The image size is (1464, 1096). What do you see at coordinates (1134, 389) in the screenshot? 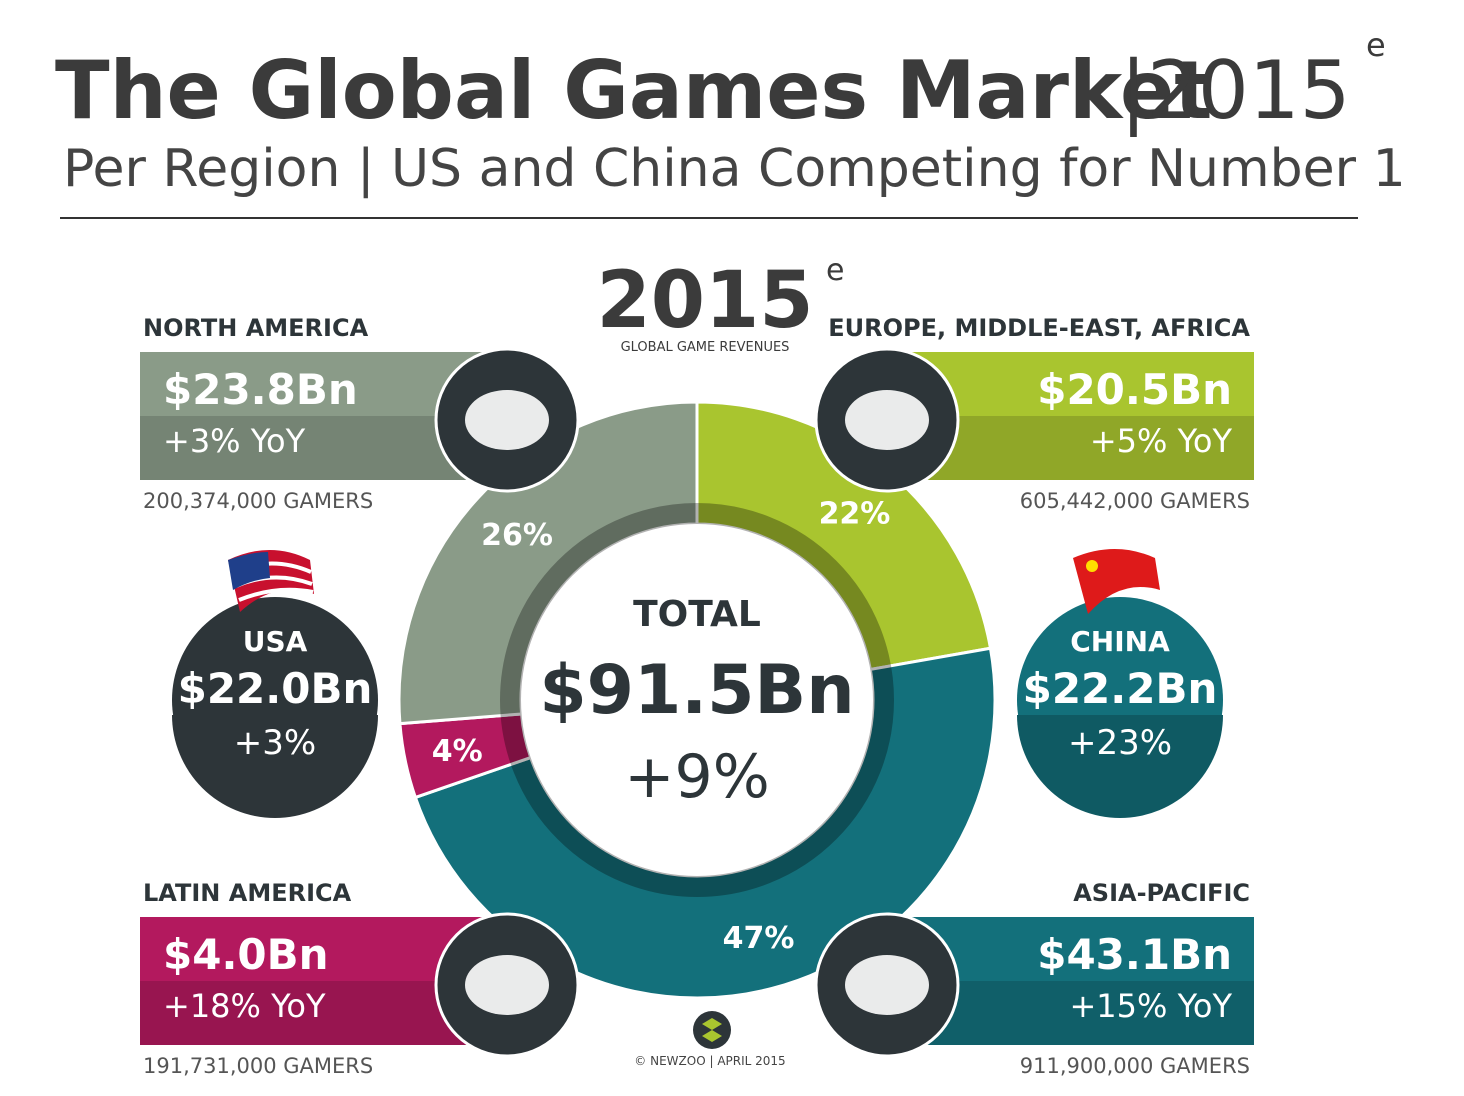
I see `region-revenue: $20.5Bn` at bounding box center [1134, 389].